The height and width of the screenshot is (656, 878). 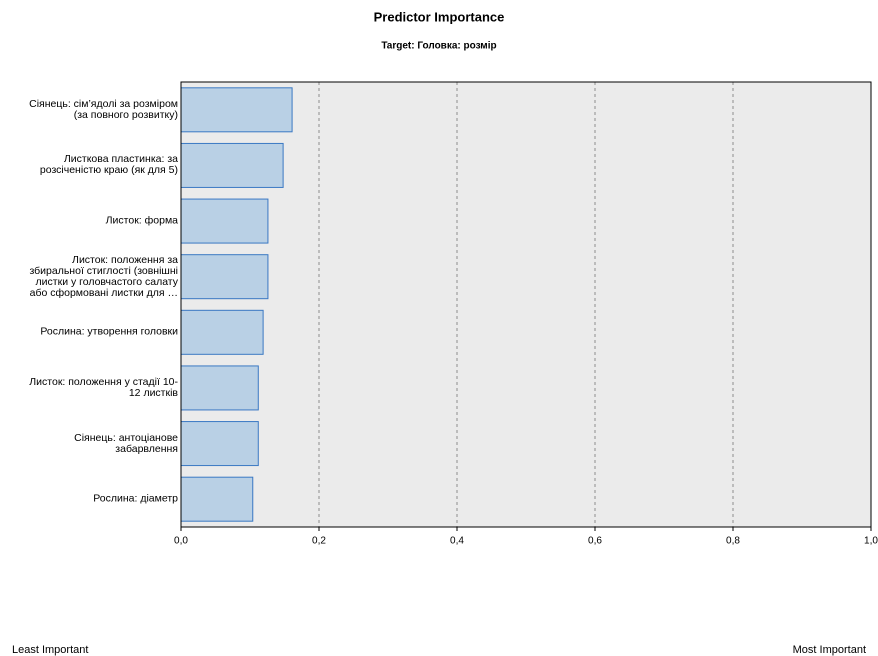 What do you see at coordinates (829, 650) in the screenshot?
I see `most-important-note: Most Important` at bounding box center [829, 650].